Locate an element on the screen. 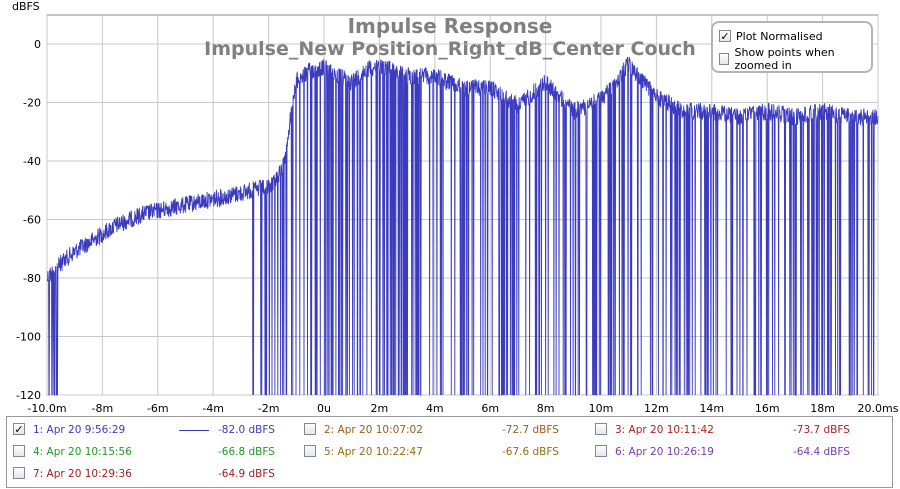 This screenshot has height=489, width=900. show-points-toggle: Show points when zoomed in is located at coordinates (795, 59).